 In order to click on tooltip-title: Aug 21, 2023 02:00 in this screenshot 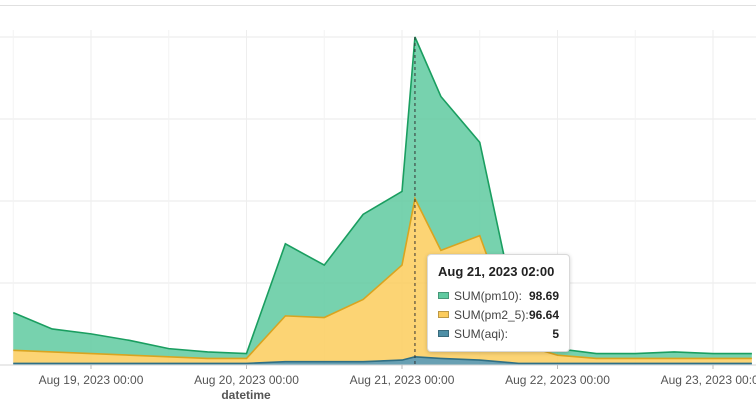, I will do `click(496, 271)`.